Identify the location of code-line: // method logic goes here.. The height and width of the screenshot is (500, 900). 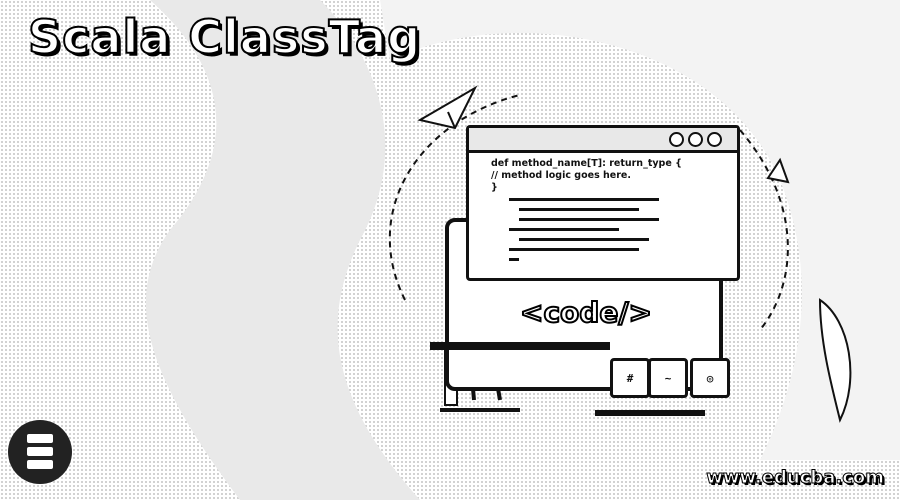
(561, 175).